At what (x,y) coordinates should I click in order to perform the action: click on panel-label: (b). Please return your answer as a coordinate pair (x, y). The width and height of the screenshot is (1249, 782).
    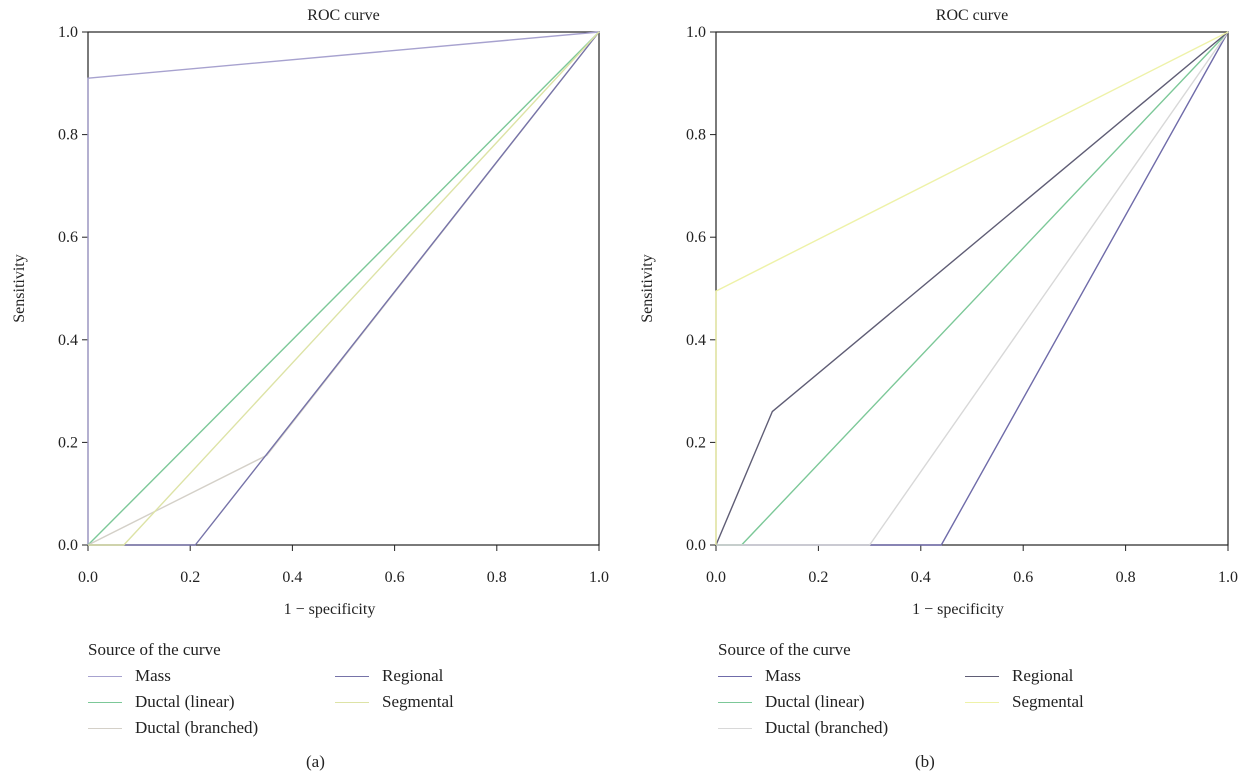
    Looking at the image, I should click on (925, 761).